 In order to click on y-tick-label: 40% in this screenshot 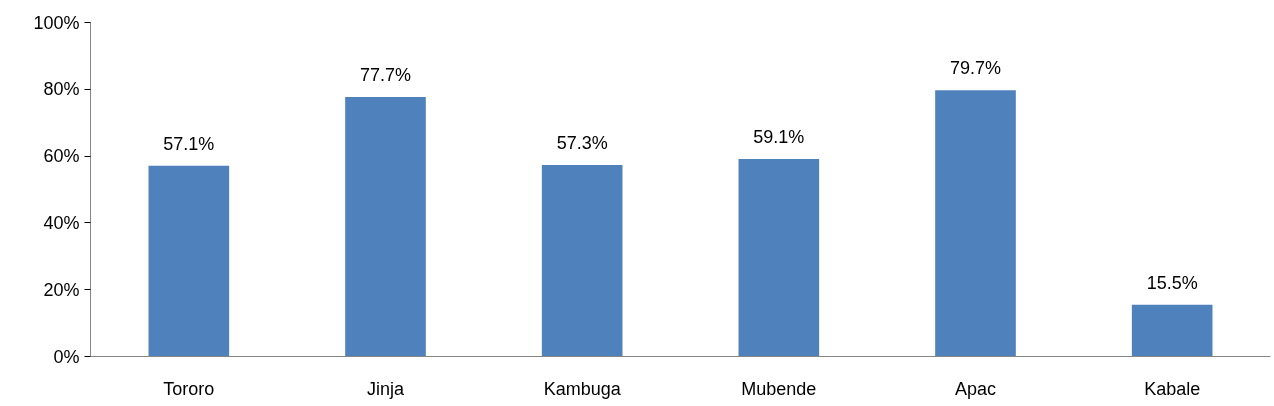, I will do `click(61, 222)`.